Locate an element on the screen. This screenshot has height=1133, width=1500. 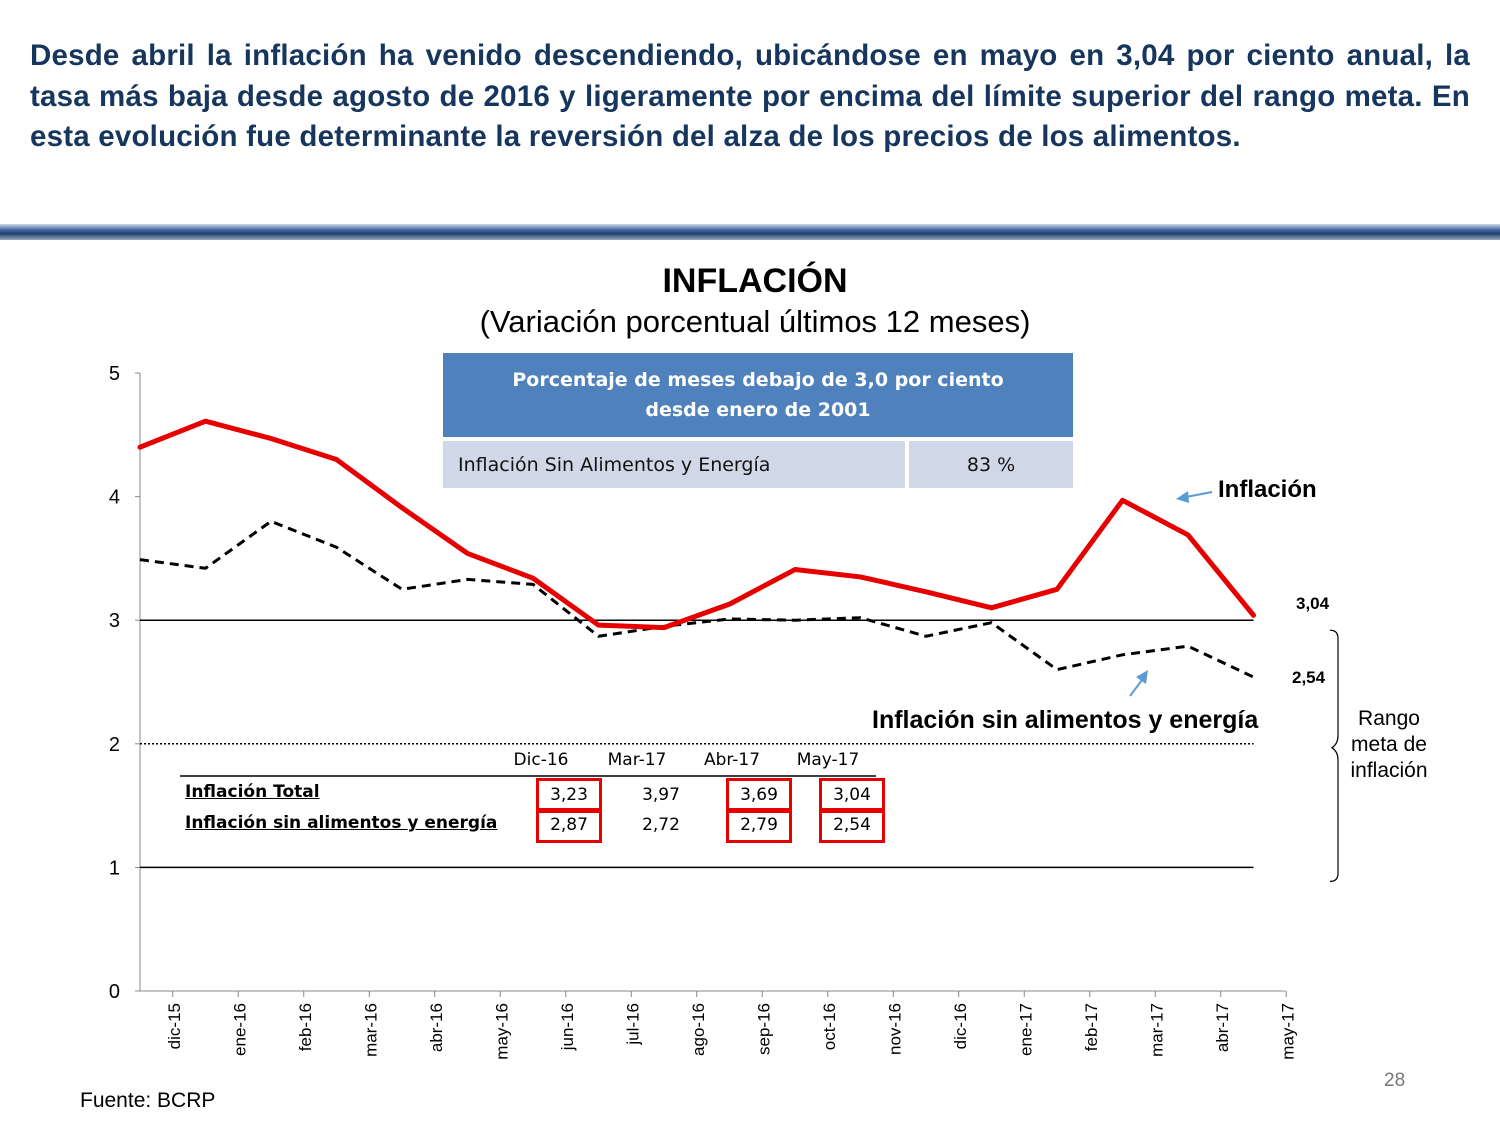
source-note: Fuente: BCRP is located at coordinates (148, 1100).